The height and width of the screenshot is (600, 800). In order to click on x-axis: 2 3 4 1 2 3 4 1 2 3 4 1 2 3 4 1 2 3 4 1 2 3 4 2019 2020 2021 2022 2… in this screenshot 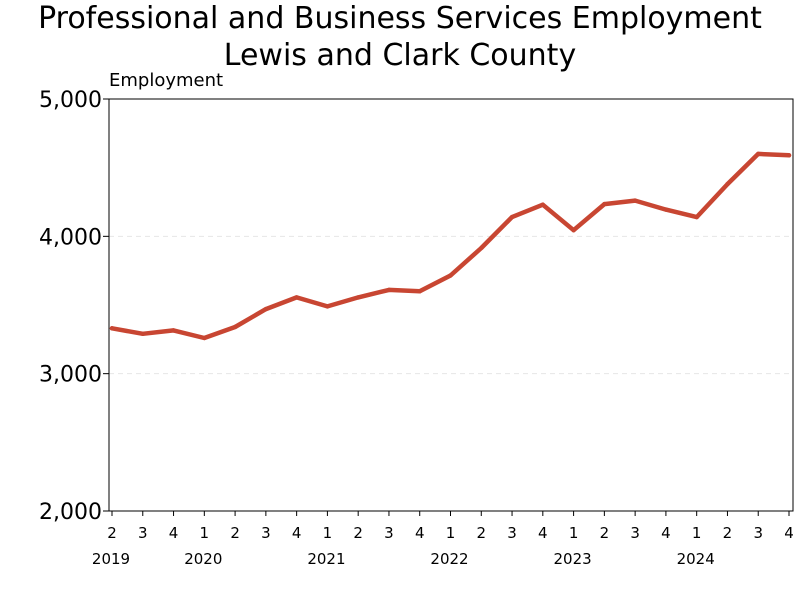, I will do `click(443, 539)`.